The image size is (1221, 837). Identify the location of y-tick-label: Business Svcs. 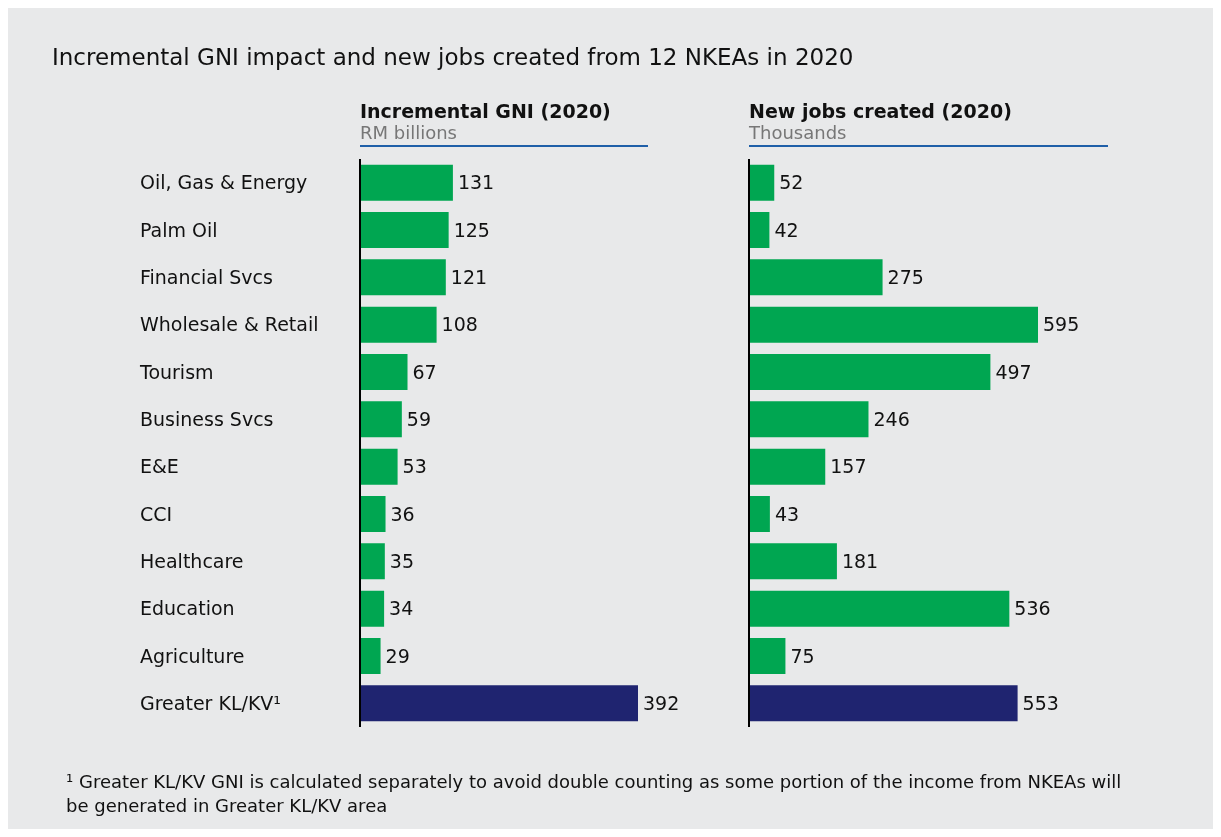
(207, 419).